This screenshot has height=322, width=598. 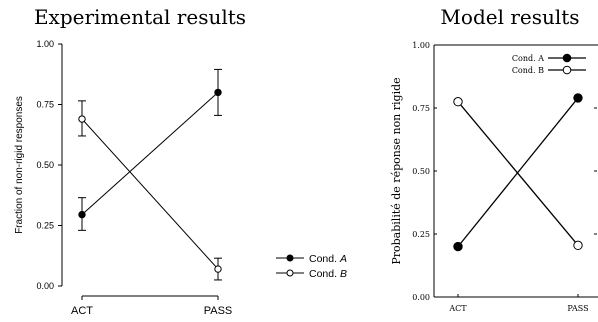 I want to click on chart-title: Model results, so click(x=509, y=17).